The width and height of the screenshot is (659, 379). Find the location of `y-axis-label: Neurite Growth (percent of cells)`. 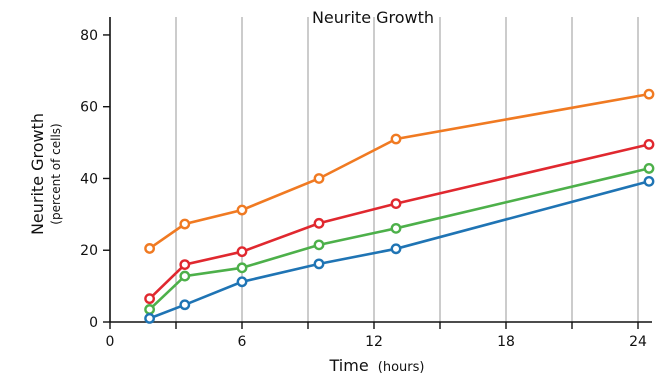

y-axis-label: Neurite Growth (percent of cells) is located at coordinates (45, 174).